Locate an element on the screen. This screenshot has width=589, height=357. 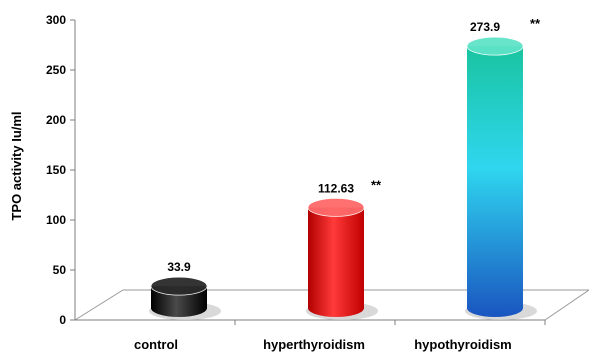
bar-top-control is located at coordinates (179, 286).